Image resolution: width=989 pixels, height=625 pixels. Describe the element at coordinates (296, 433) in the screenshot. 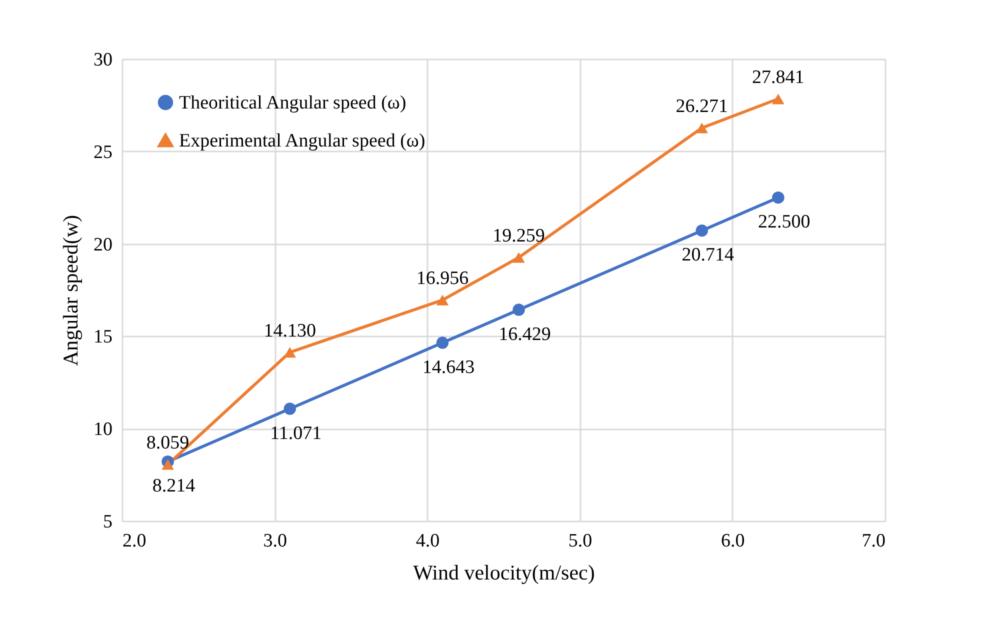

I see `data-label: 11.071` at that location.